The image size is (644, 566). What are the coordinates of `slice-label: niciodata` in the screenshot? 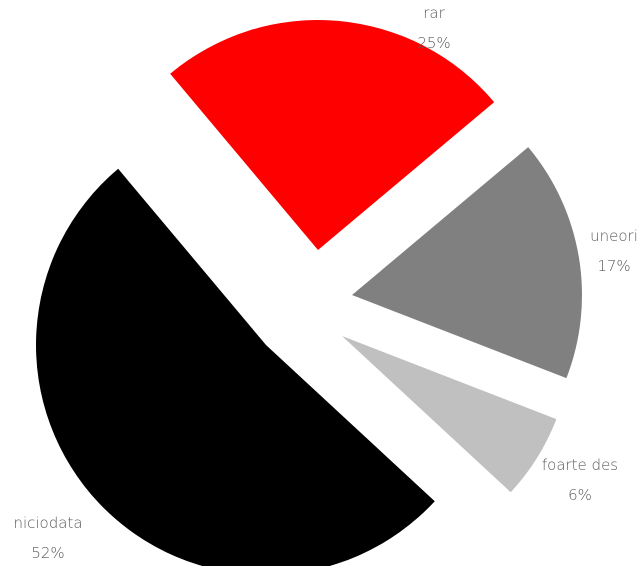 It's located at (47, 523).